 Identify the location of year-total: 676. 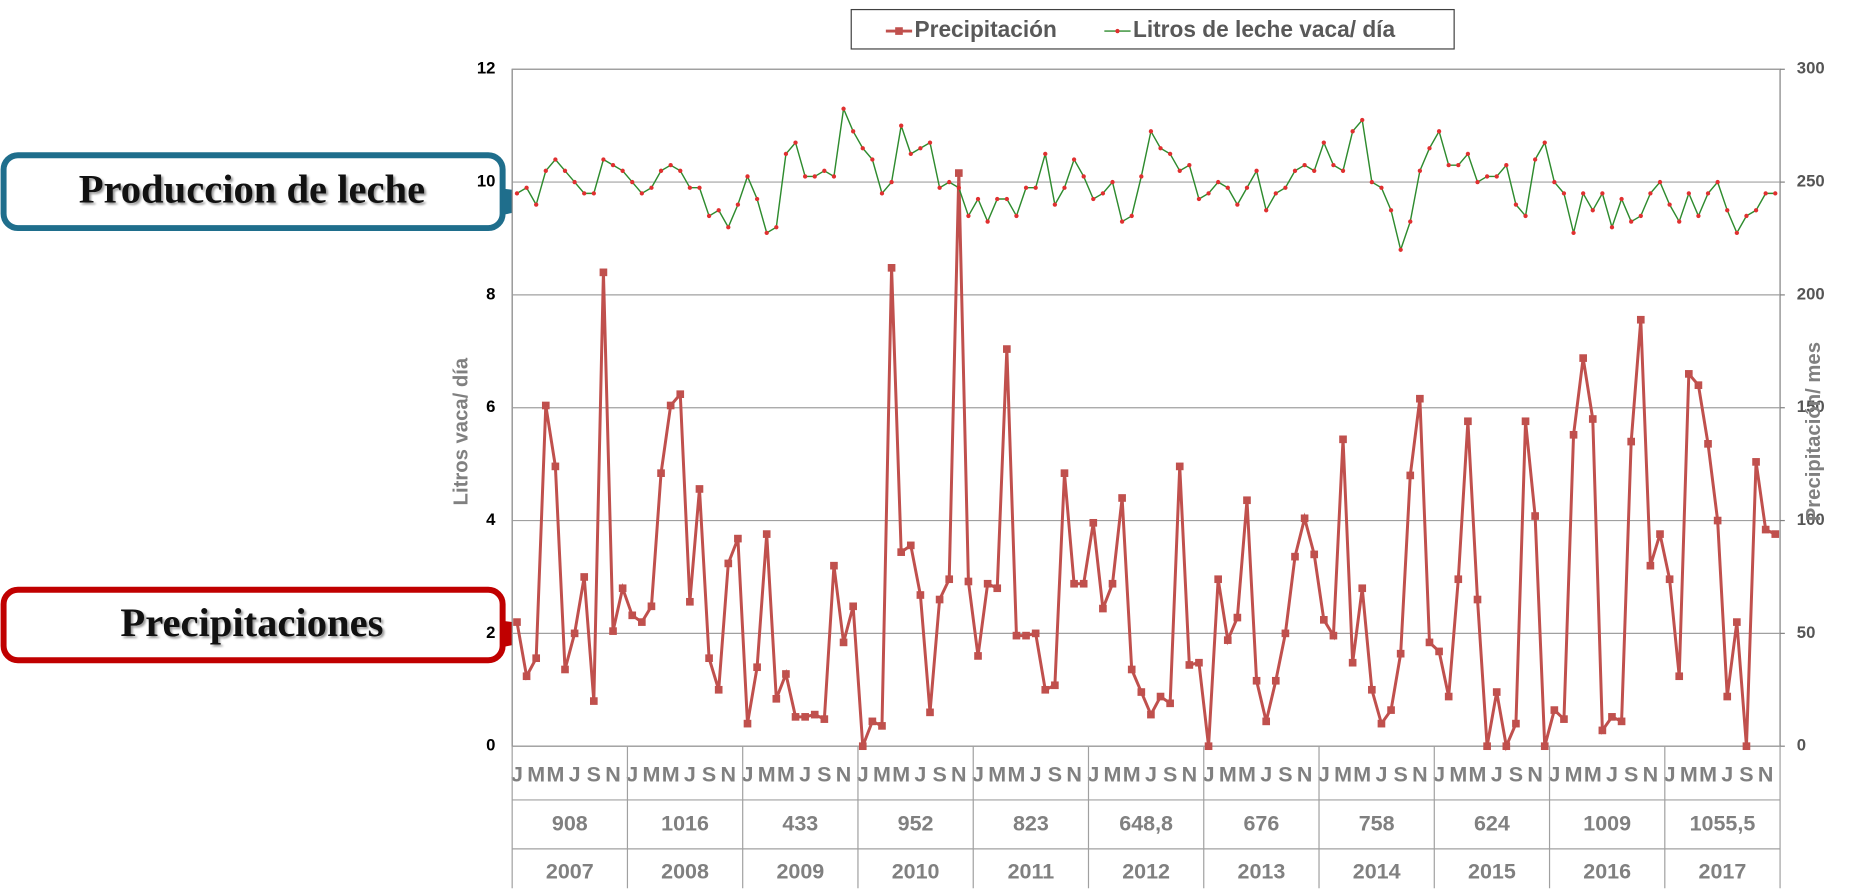
(1261, 824).